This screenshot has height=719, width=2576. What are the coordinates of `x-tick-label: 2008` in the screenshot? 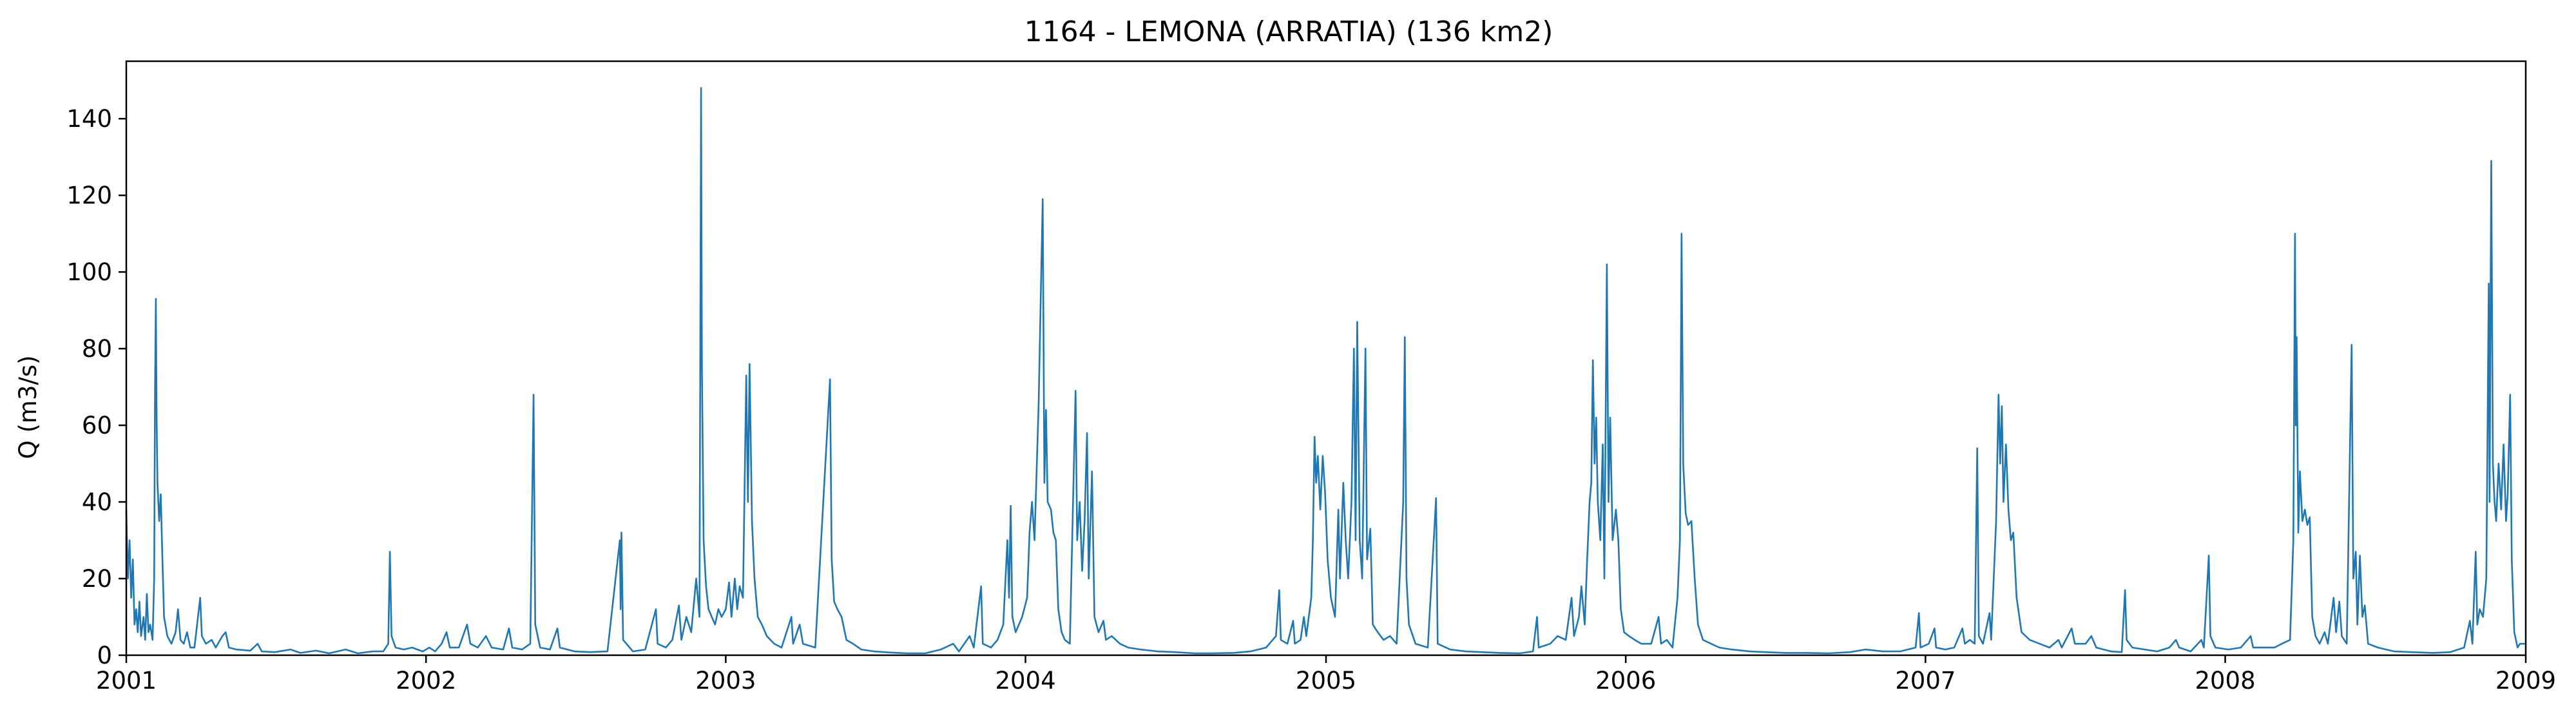 It's located at (2225, 681).